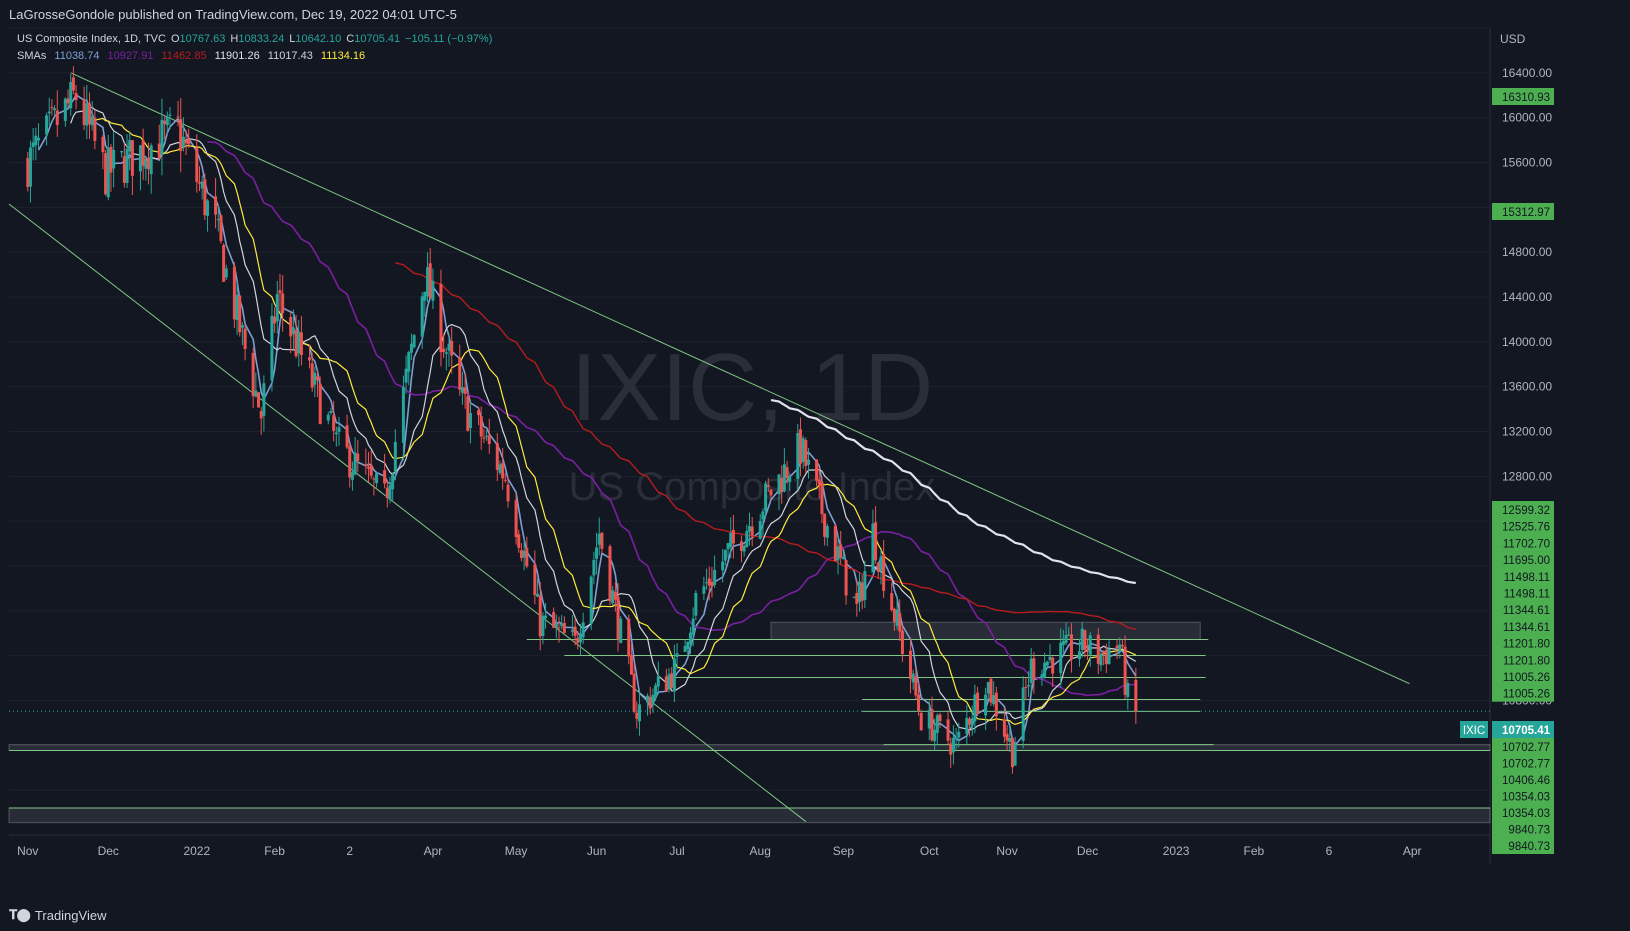 This screenshot has height=931, width=1630. Describe the element at coordinates (91, 39) in the screenshot. I see `symbol-title: US Composite Index, 1D, TVC` at that location.